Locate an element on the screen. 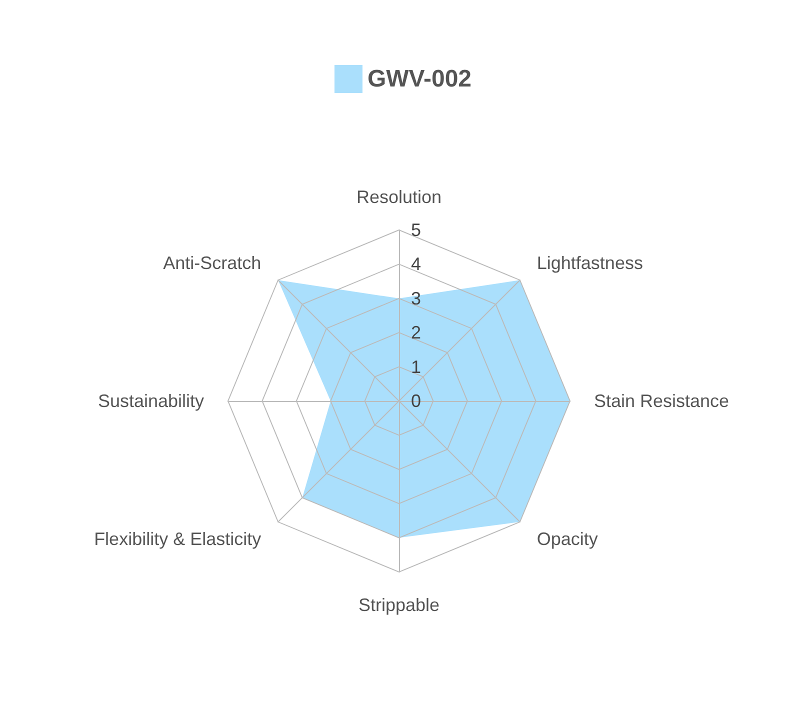  legend-label: GWV-002 is located at coordinates (419, 79).